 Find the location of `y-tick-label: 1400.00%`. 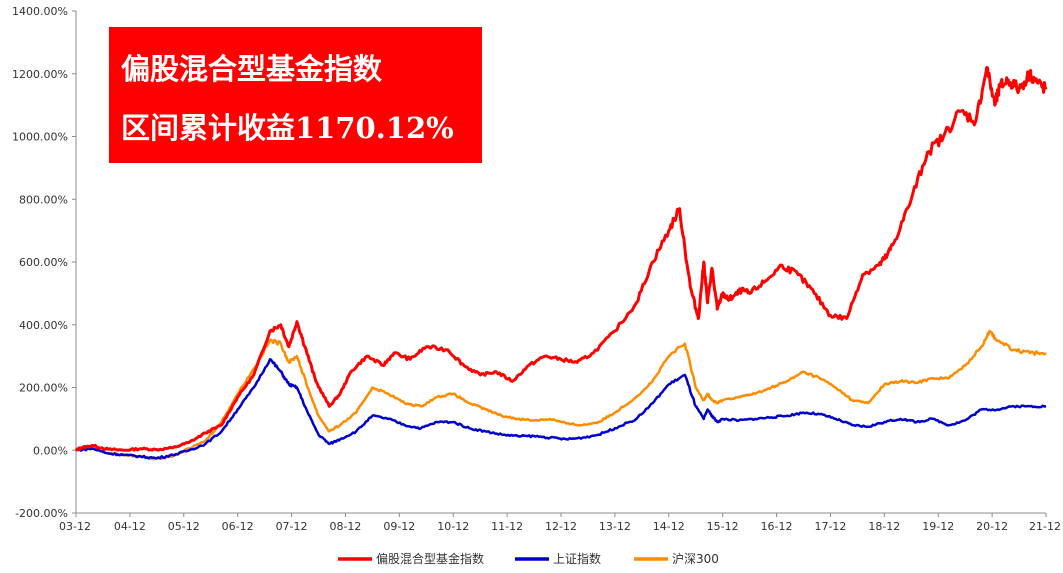

y-tick-label: 1400.00% is located at coordinates (40, 11).